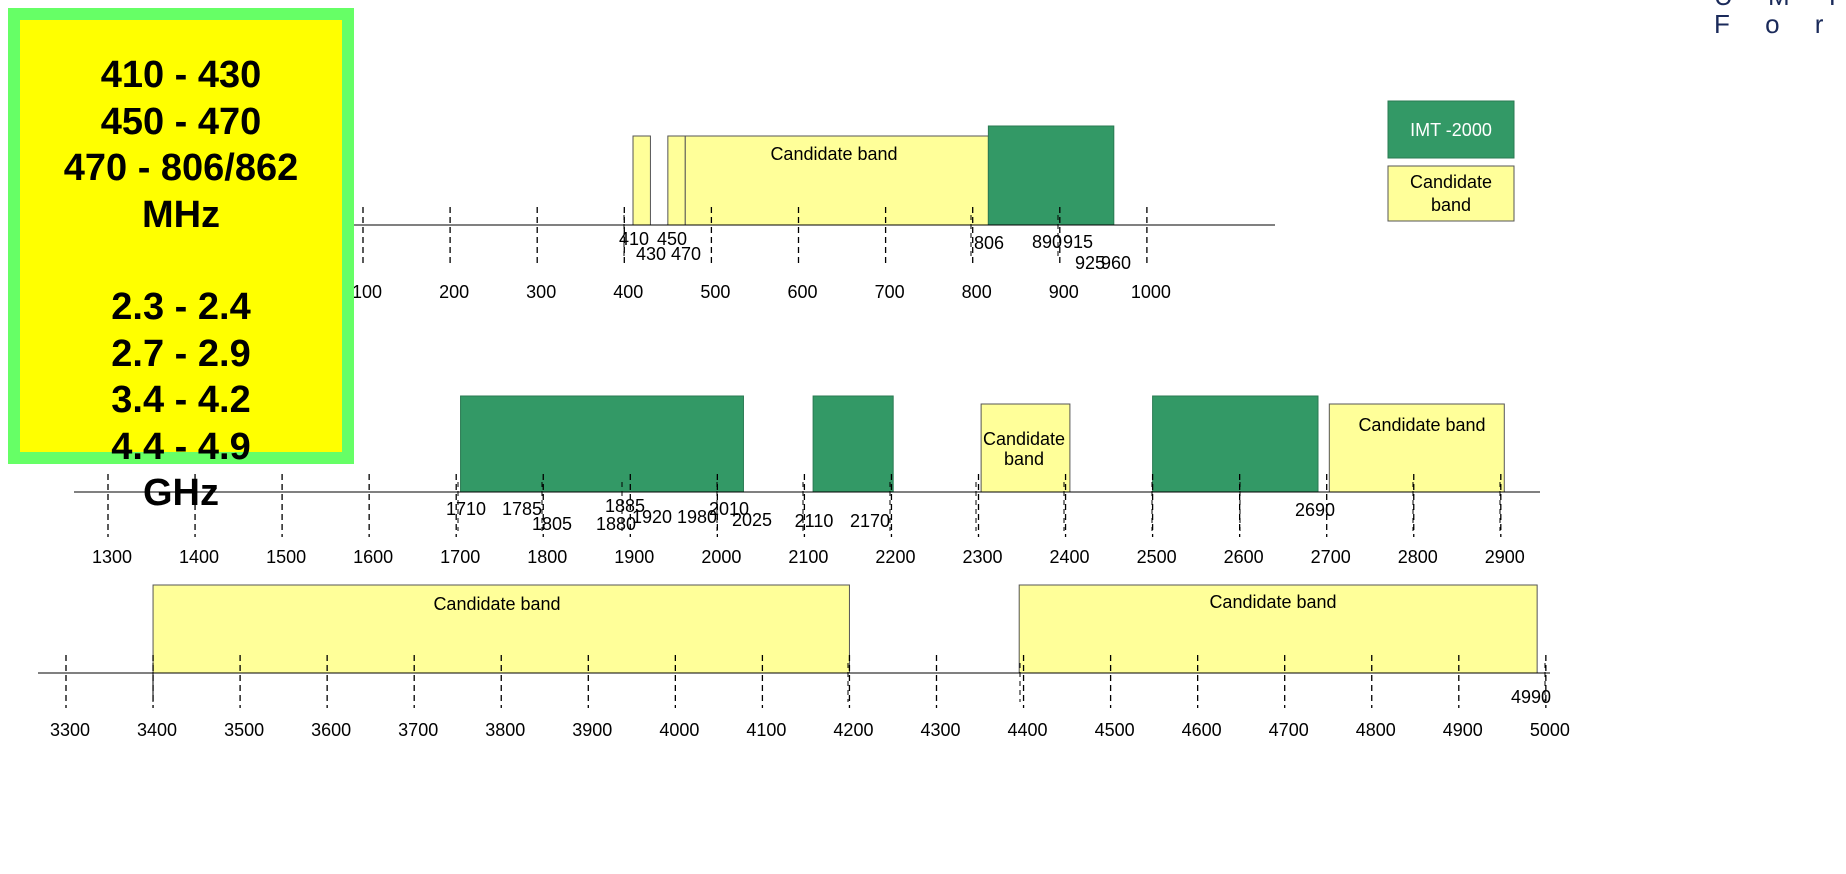 This screenshot has width=1846, height=874. I want to click on summary-unit: MHz, so click(181, 214).